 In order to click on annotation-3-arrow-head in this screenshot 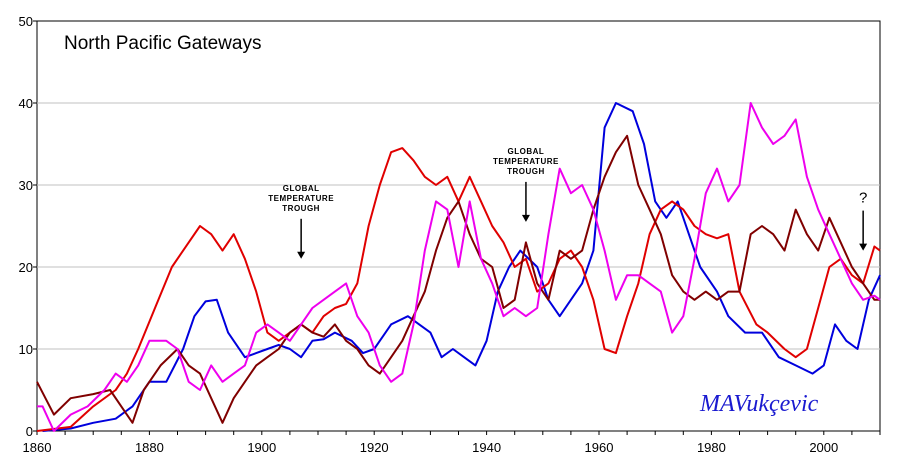, I will do `click(863, 247)`.